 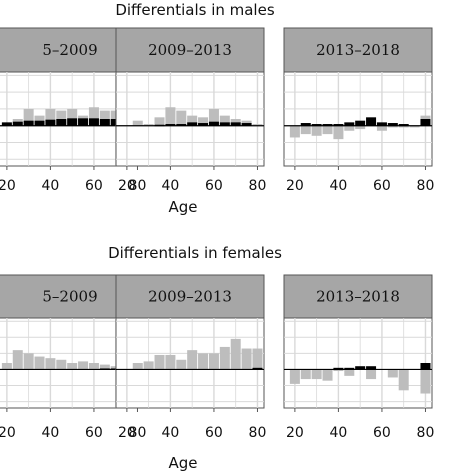 I want to click on facet-panel: 2009–2013 20 40 60 80, so click(x=191, y=357).